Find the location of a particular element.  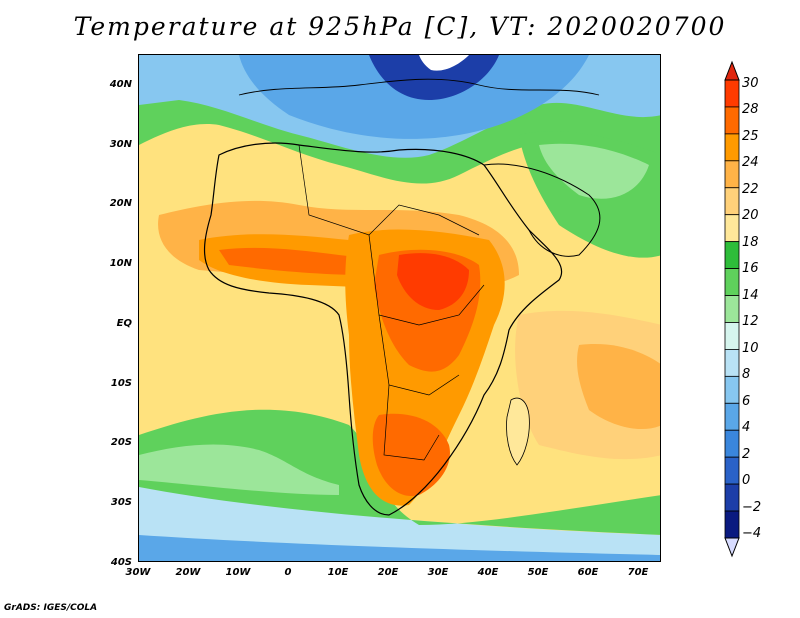

colorbar-bottom-arrow is located at coordinates (732, 547).